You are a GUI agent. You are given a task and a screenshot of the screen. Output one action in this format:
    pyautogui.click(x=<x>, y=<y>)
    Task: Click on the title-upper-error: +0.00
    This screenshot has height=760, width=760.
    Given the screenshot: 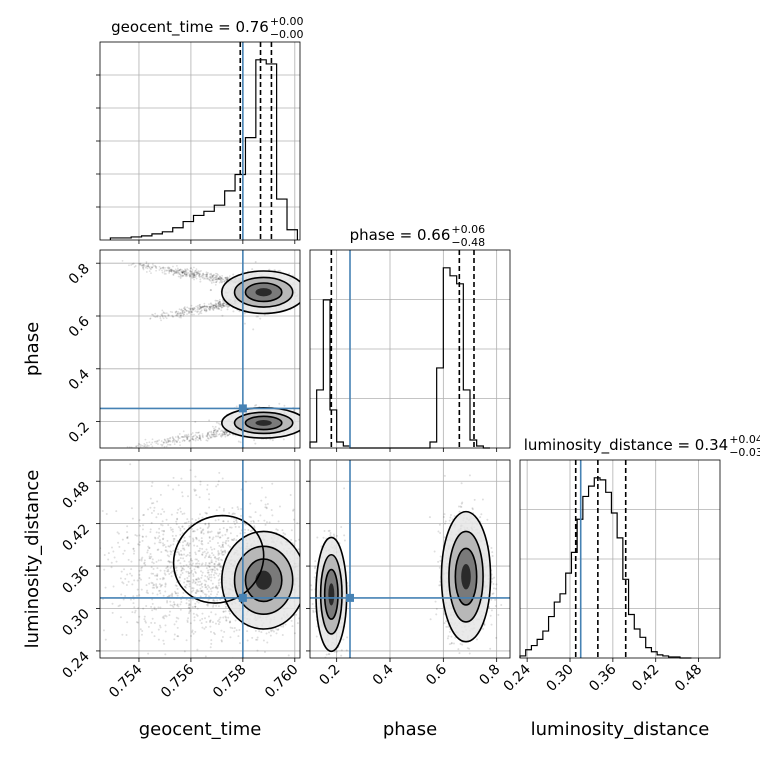 What is the action you would take?
    pyautogui.click(x=287, y=21)
    